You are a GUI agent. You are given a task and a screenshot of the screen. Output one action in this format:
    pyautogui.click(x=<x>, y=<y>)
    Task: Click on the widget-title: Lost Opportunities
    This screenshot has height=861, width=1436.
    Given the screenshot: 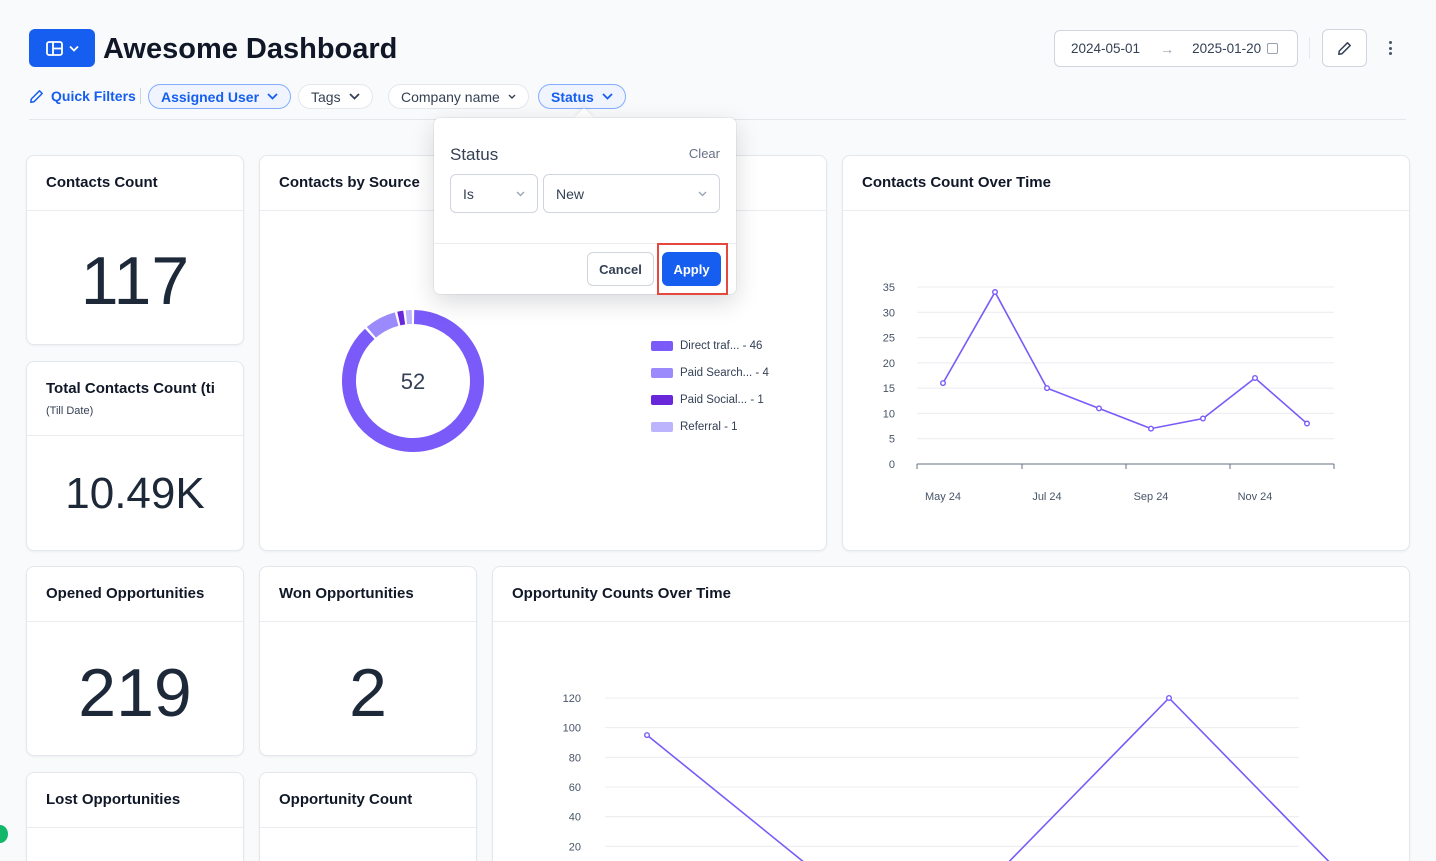 What is the action you would take?
    pyautogui.click(x=113, y=799)
    